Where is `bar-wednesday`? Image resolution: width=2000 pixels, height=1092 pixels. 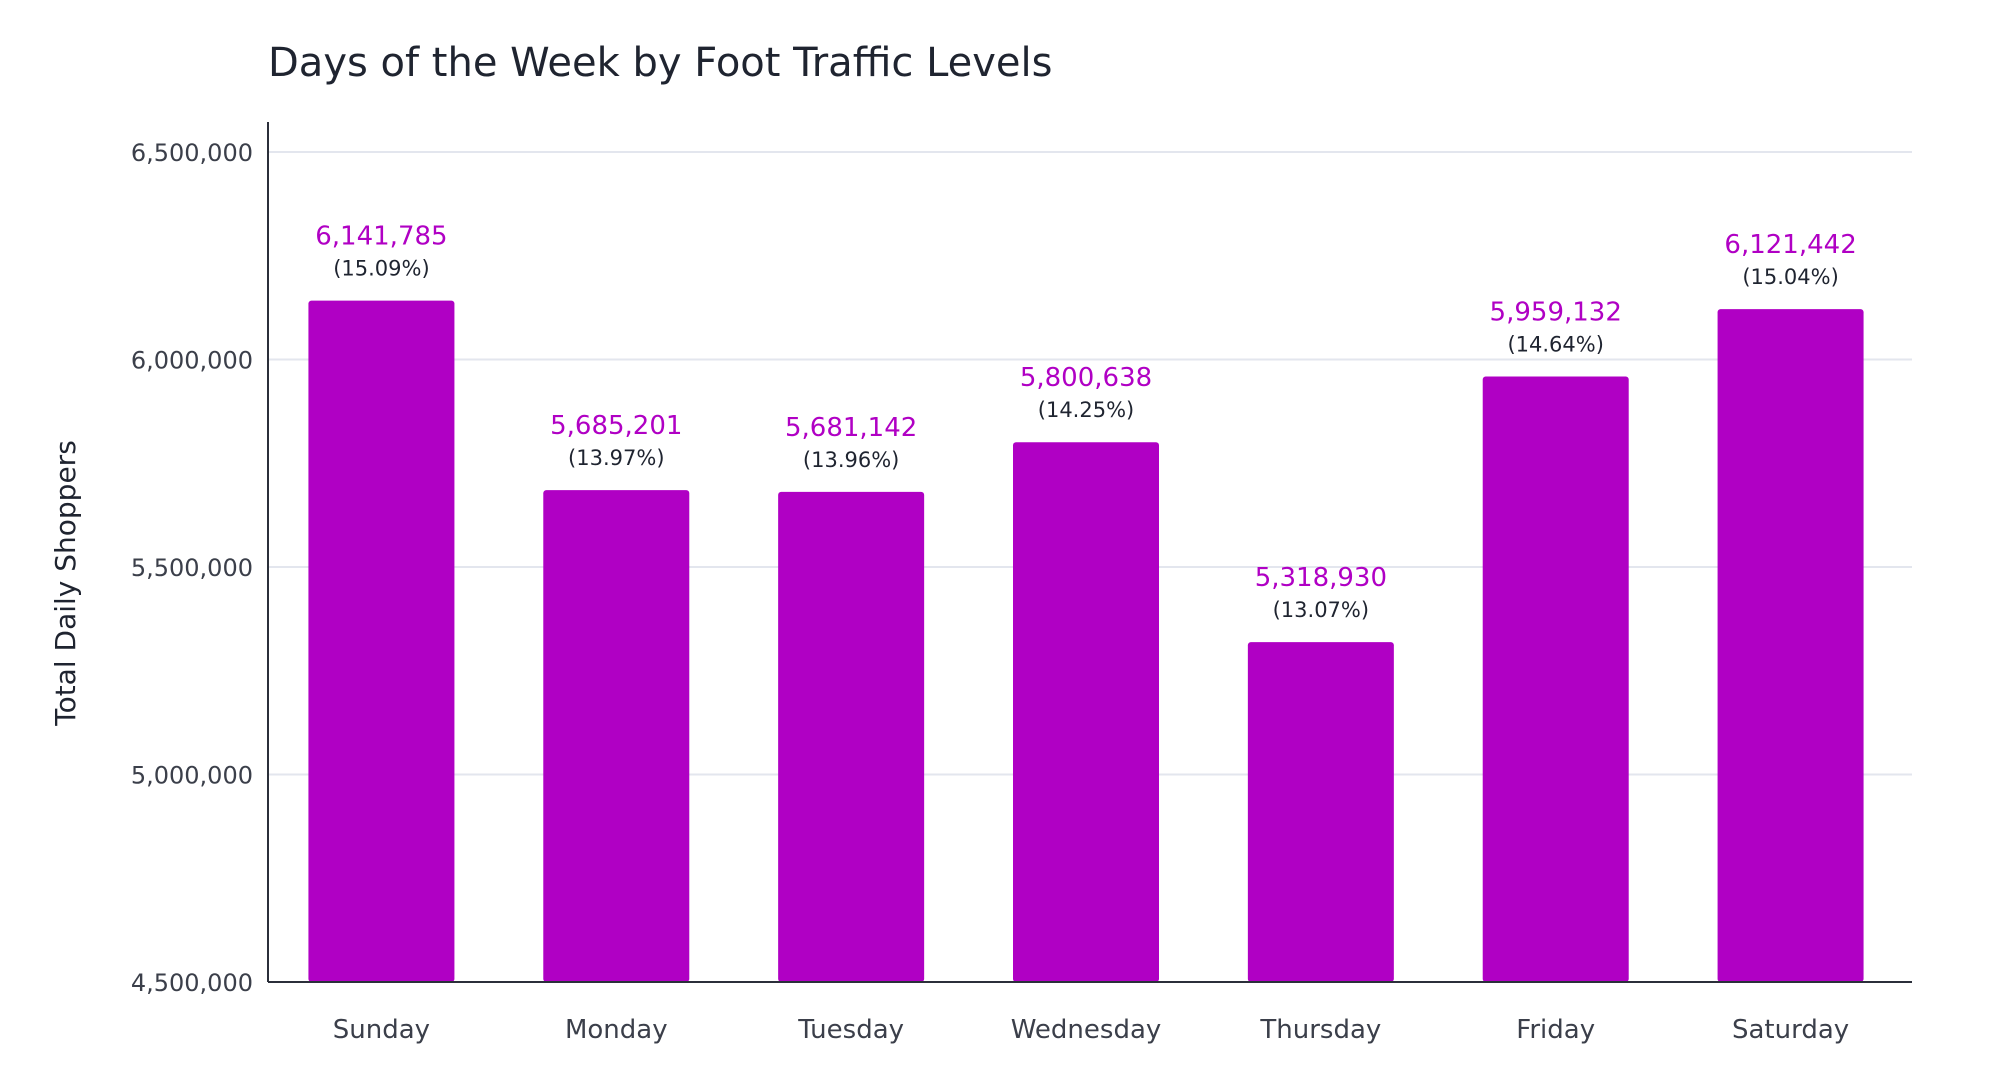
bar-wednesday is located at coordinates (1086, 712).